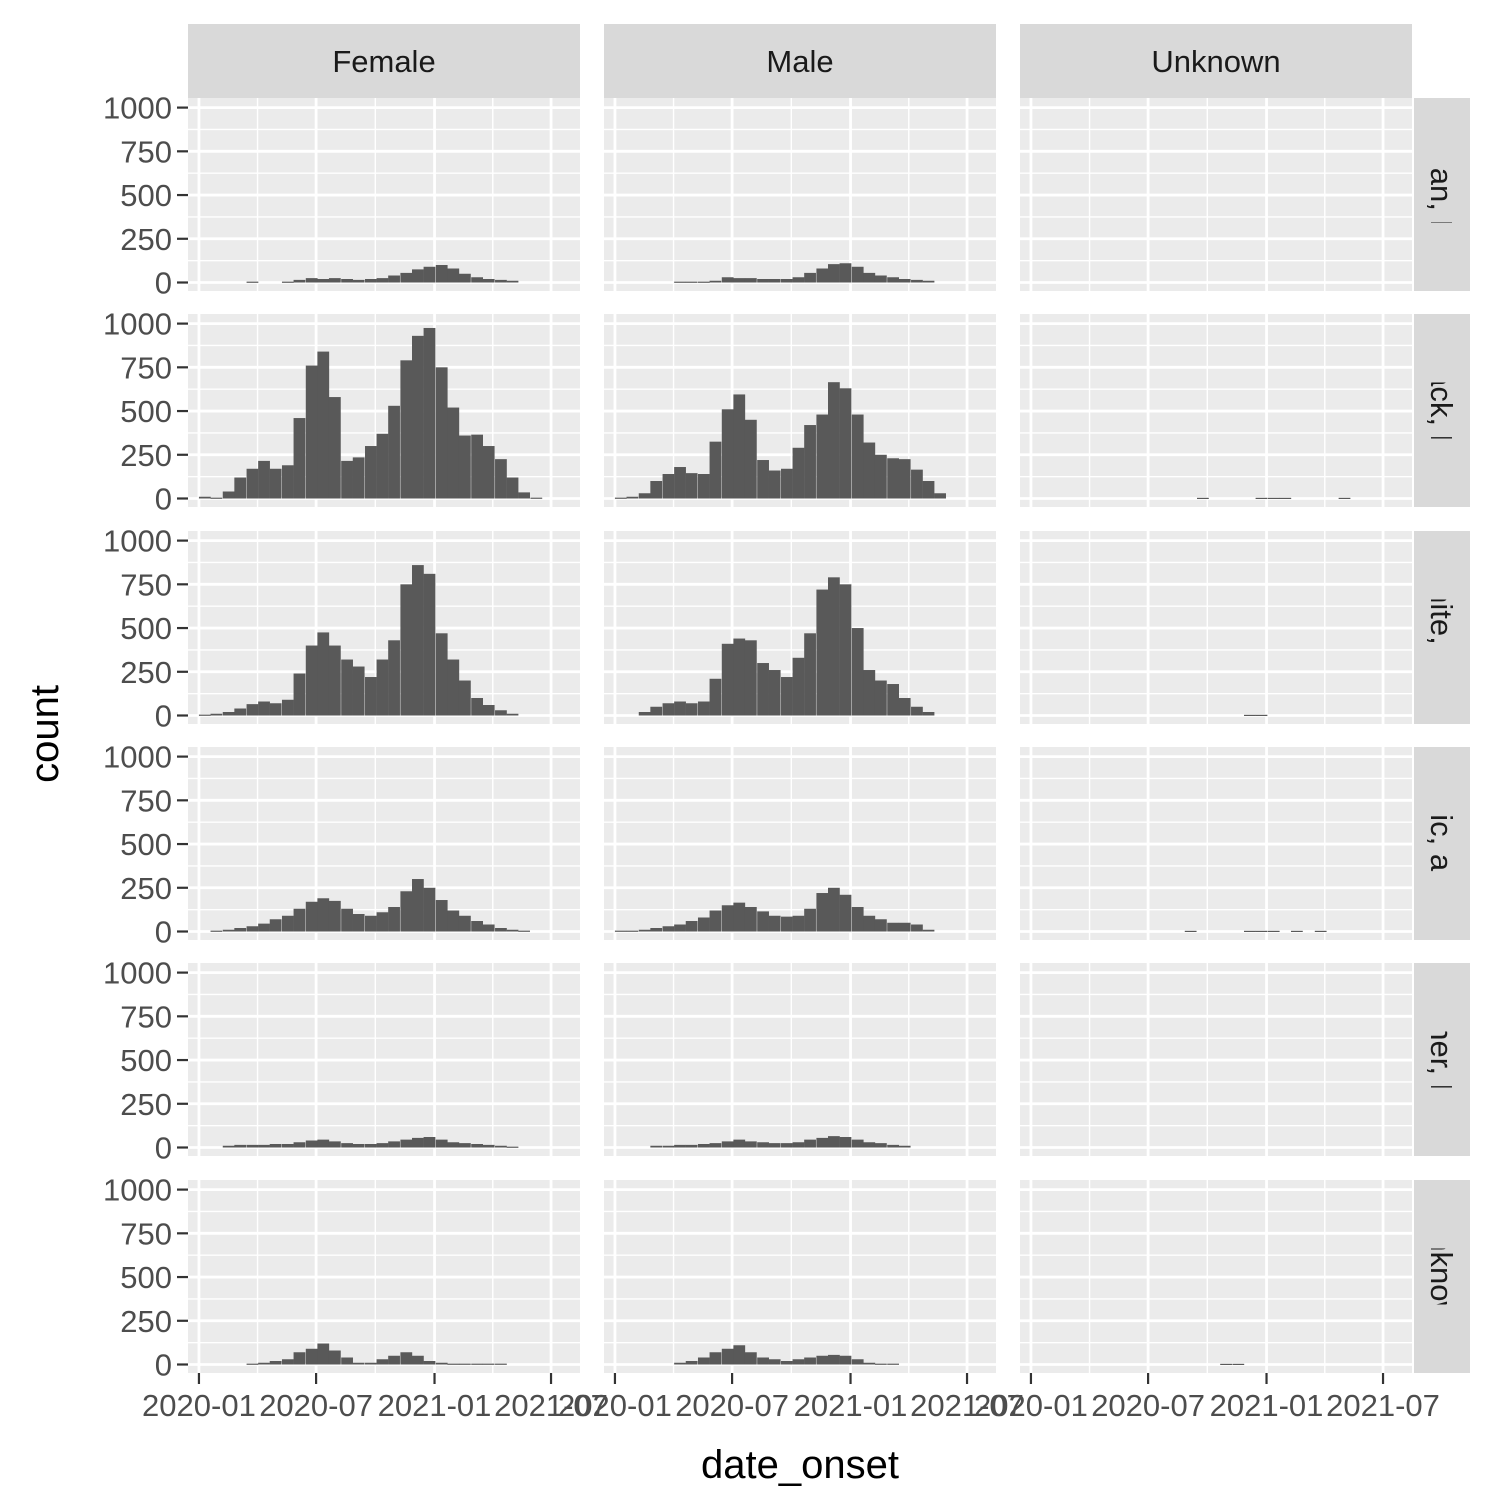 Image resolution: width=1512 pixels, height=1512 pixels. I want to click on y-tick-label: 1000, so click(137, 973).